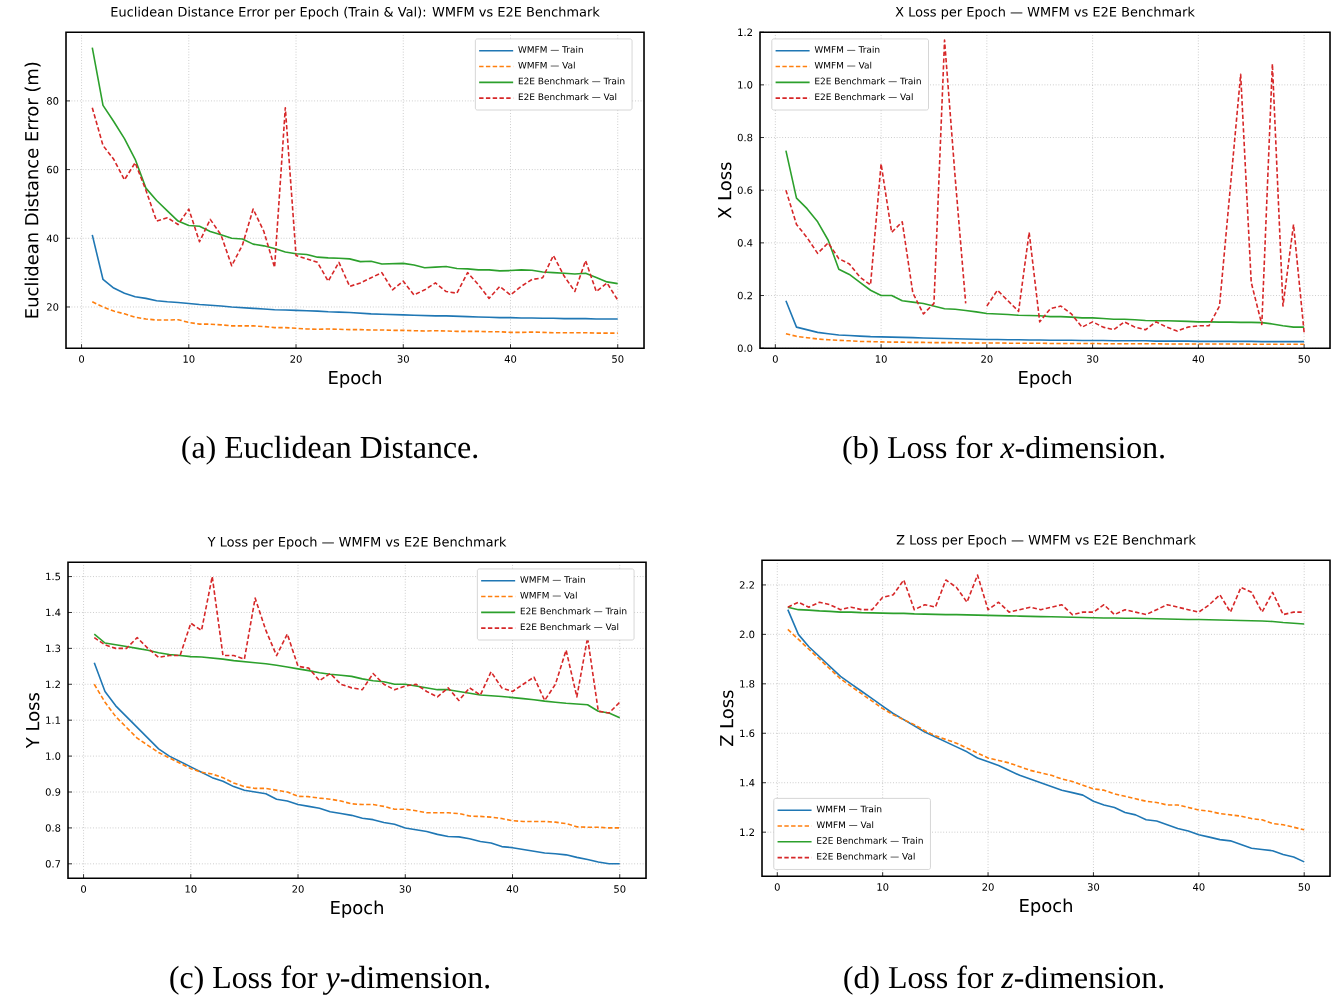  Describe the element at coordinates (33, 720) in the screenshot. I see `y-axis-title: Y Loss` at that location.